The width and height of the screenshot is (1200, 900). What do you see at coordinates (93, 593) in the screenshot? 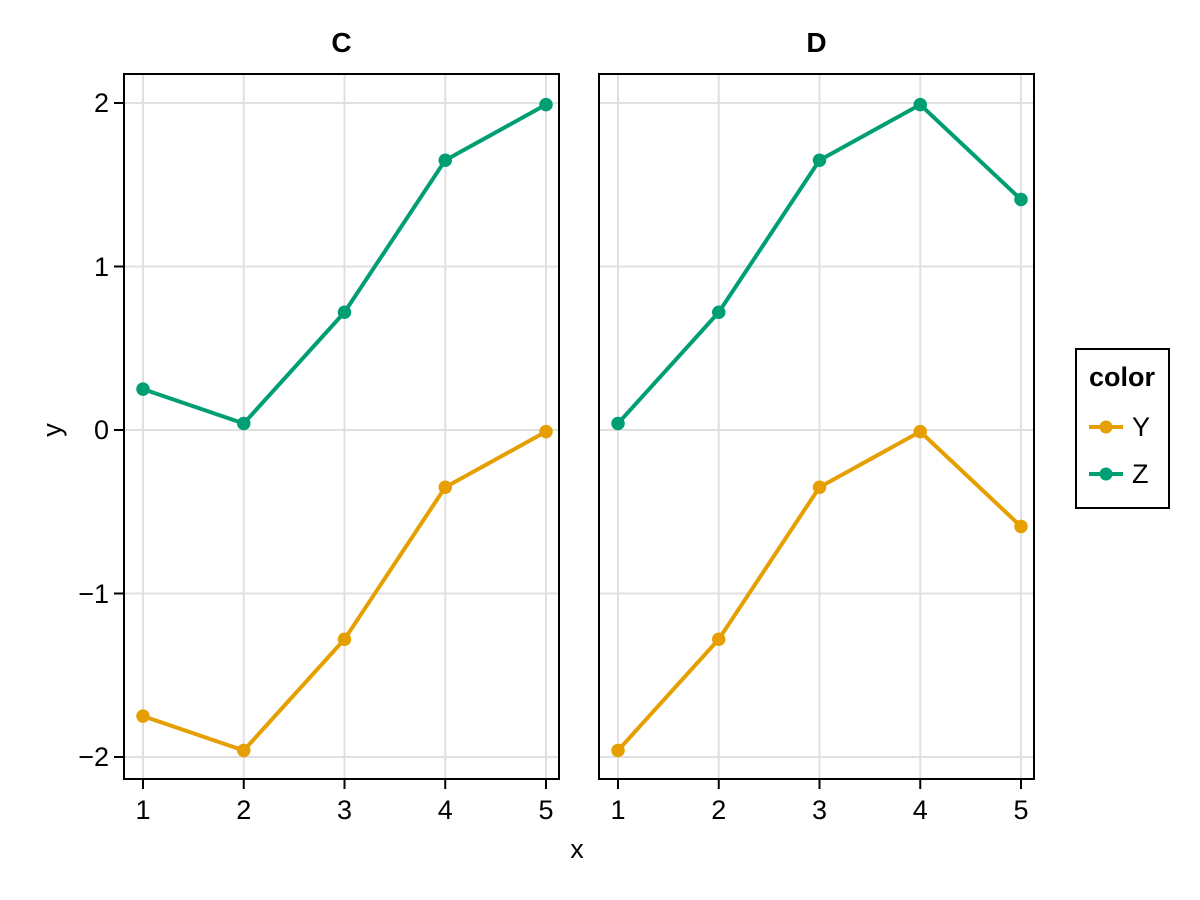
I see `y-tick-label: −1` at bounding box center [93, 593].